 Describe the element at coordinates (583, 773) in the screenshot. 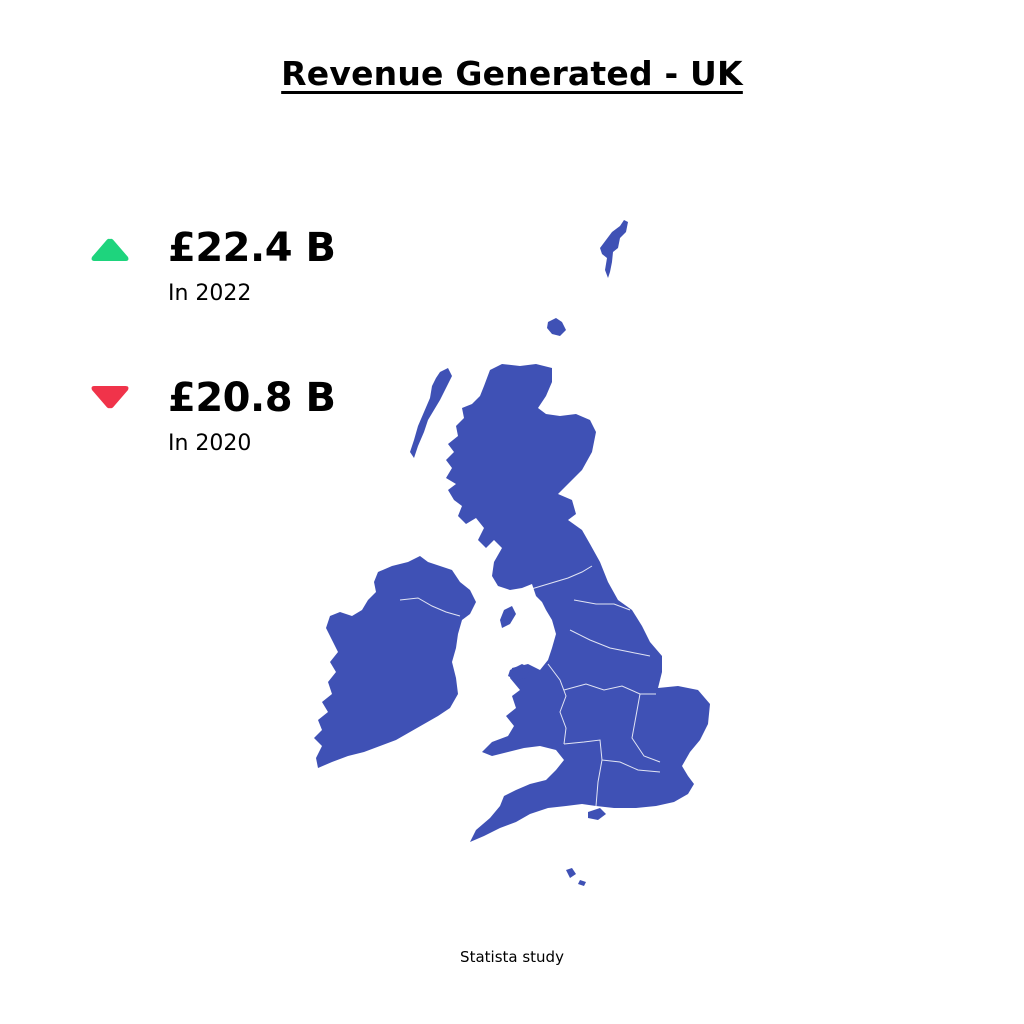

I see `map-border-south-west` at that location.